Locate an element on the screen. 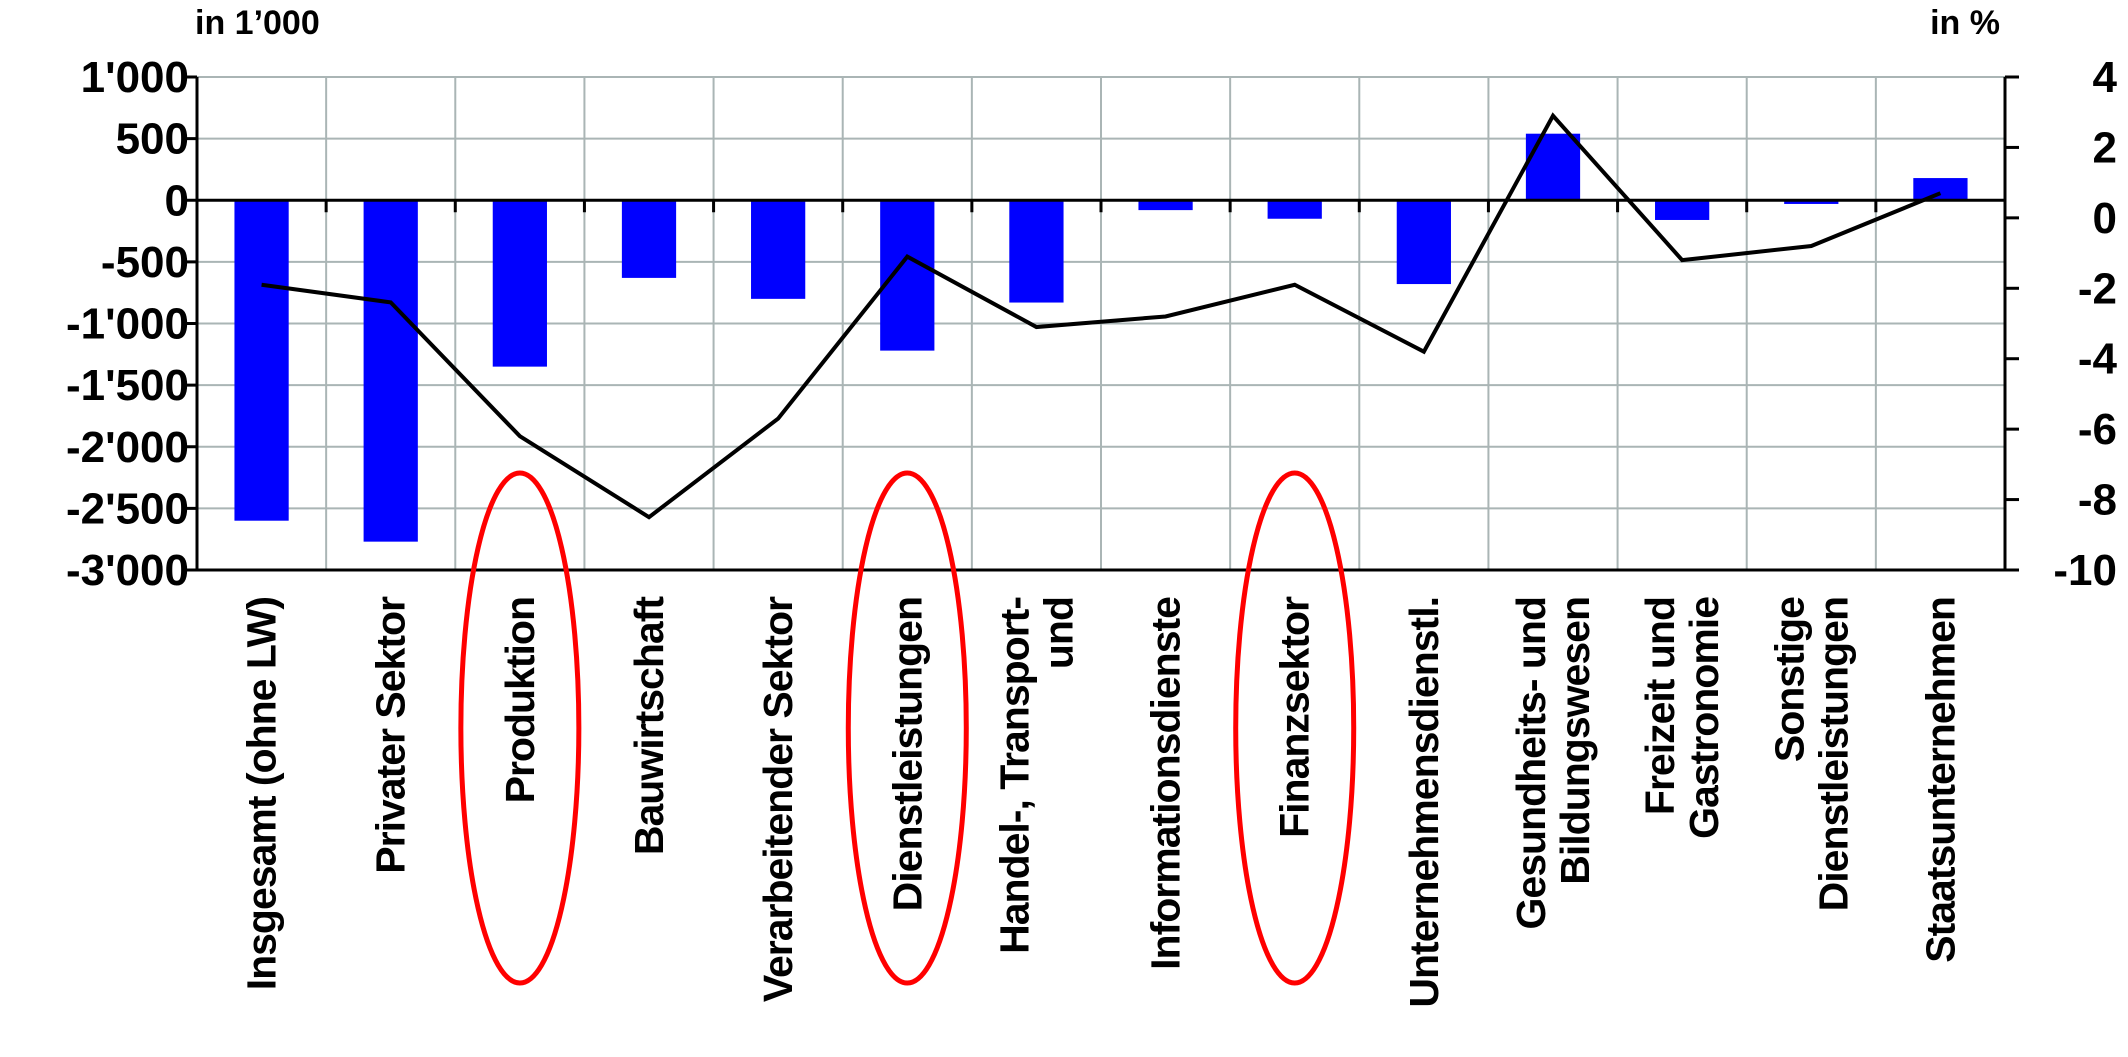 This screenshot has height=1057, width=2128. category-label: Produktion is located at coordinates (520, 700).